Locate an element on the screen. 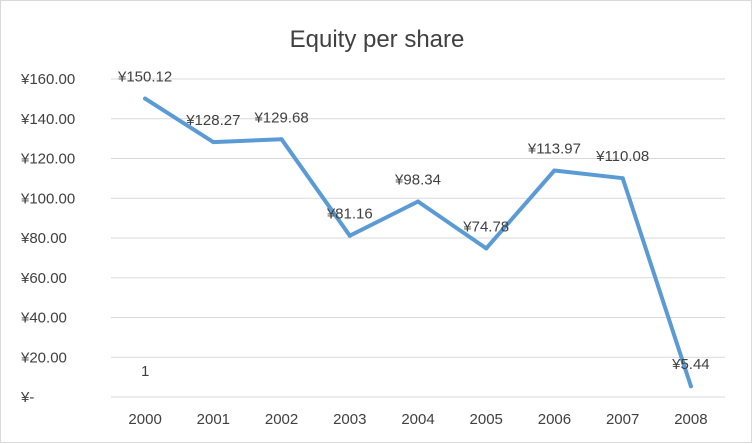 The height and width of the screenshot is (444, 752). data-point-2008 is located at coordinates (690, 386).